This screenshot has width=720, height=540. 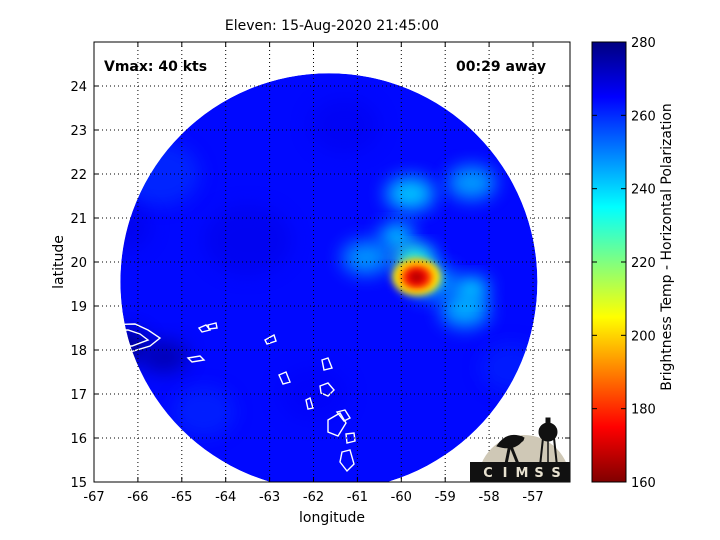 I want to click on x-tick-label: -63, so click(x=269, y=497).